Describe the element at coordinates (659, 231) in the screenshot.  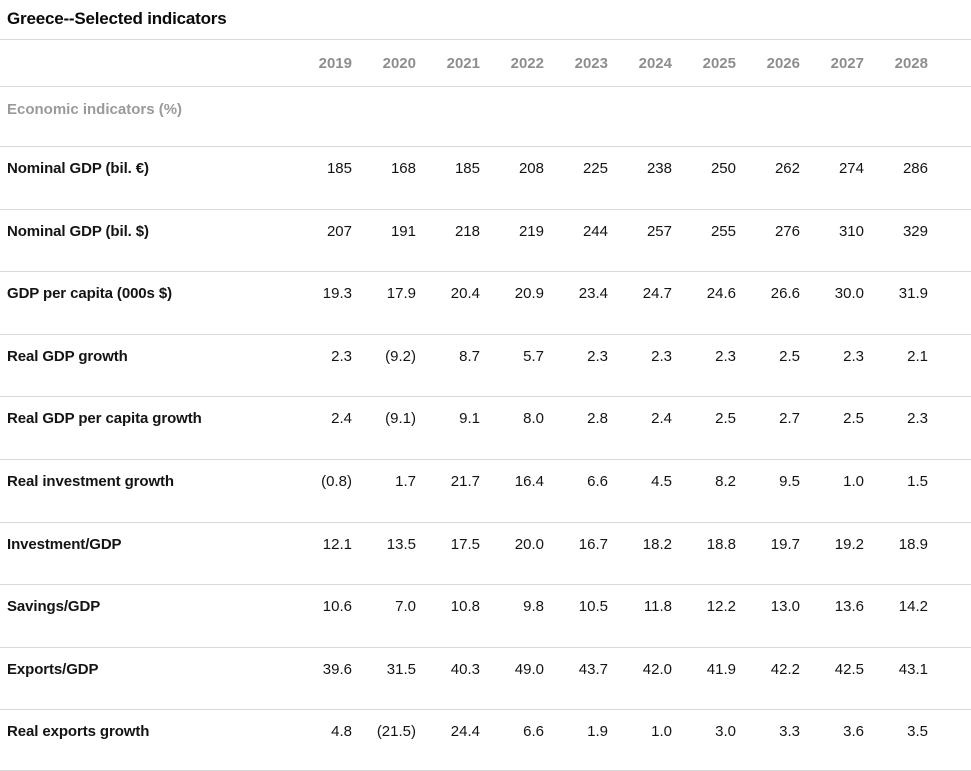
I see `cell-value: 257` at that location.